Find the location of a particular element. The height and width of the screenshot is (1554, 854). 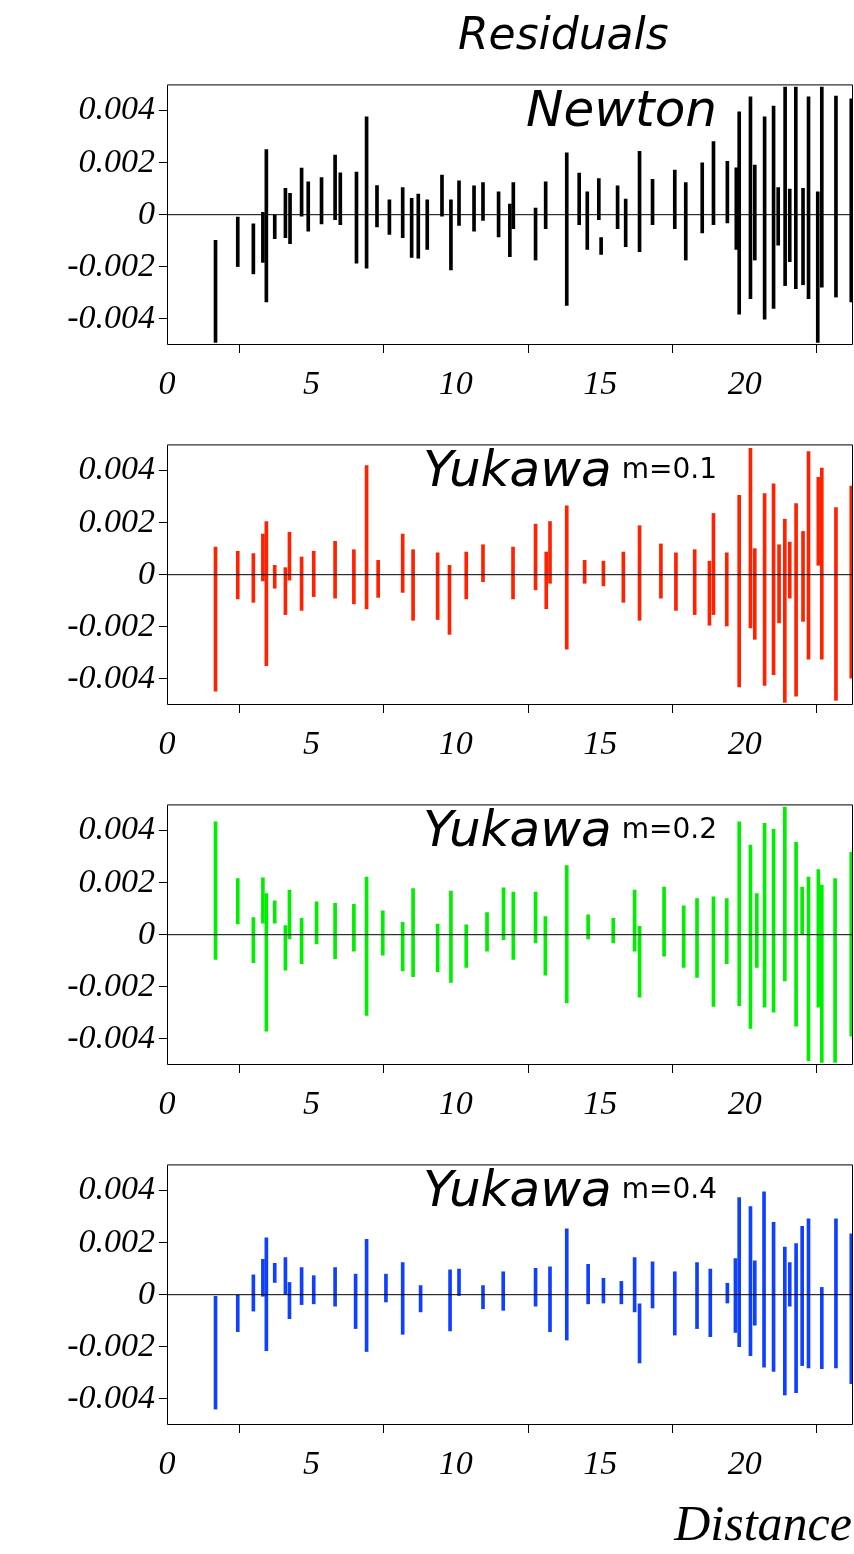

annotation: m=0.2 is located at coordinates (669, 829).